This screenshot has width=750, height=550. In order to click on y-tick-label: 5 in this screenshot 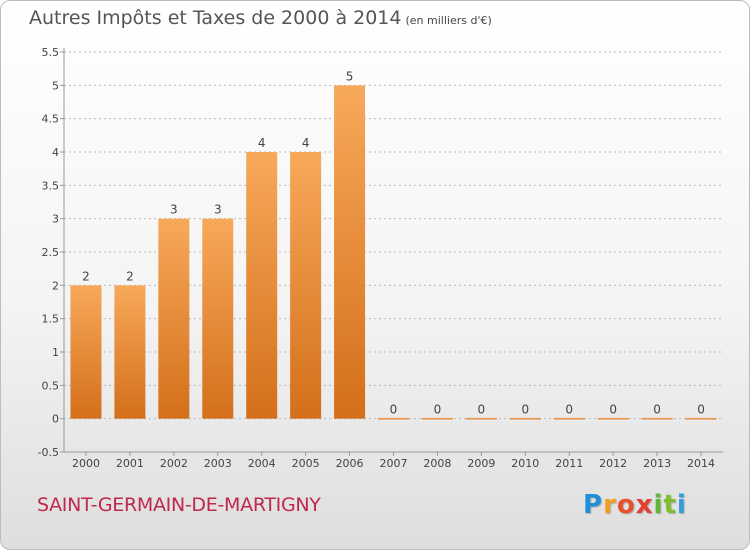, I will do `click(55, 85)`.